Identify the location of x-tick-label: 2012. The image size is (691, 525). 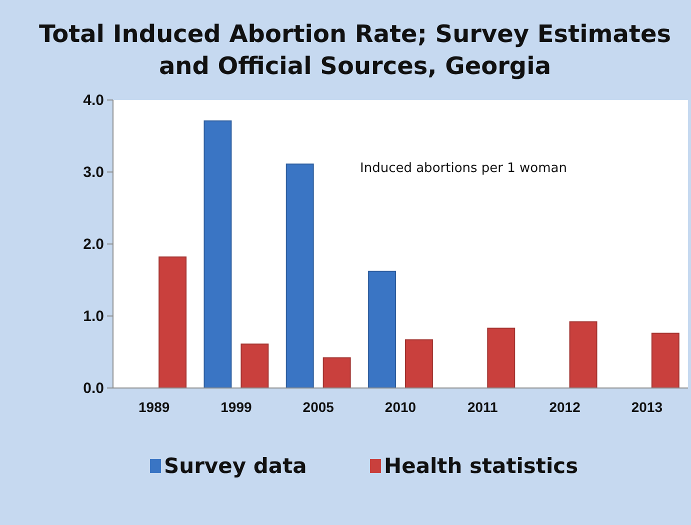
(565, 406).